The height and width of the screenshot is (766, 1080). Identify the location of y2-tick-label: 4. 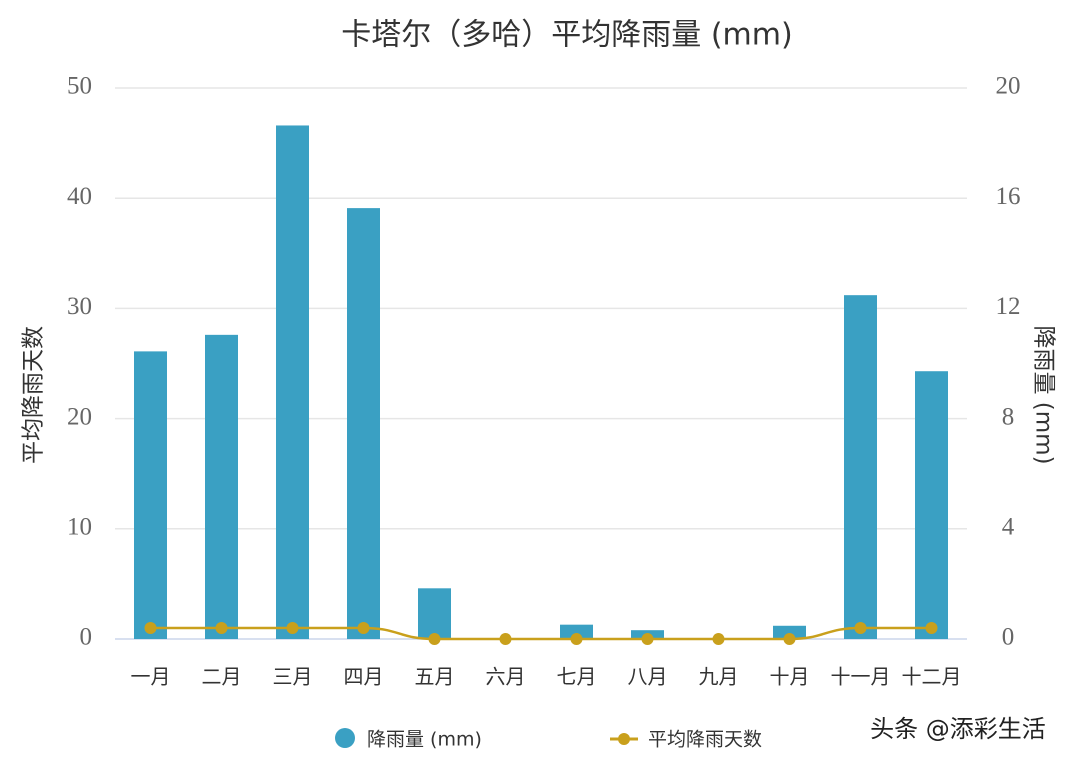
(1008, 527).